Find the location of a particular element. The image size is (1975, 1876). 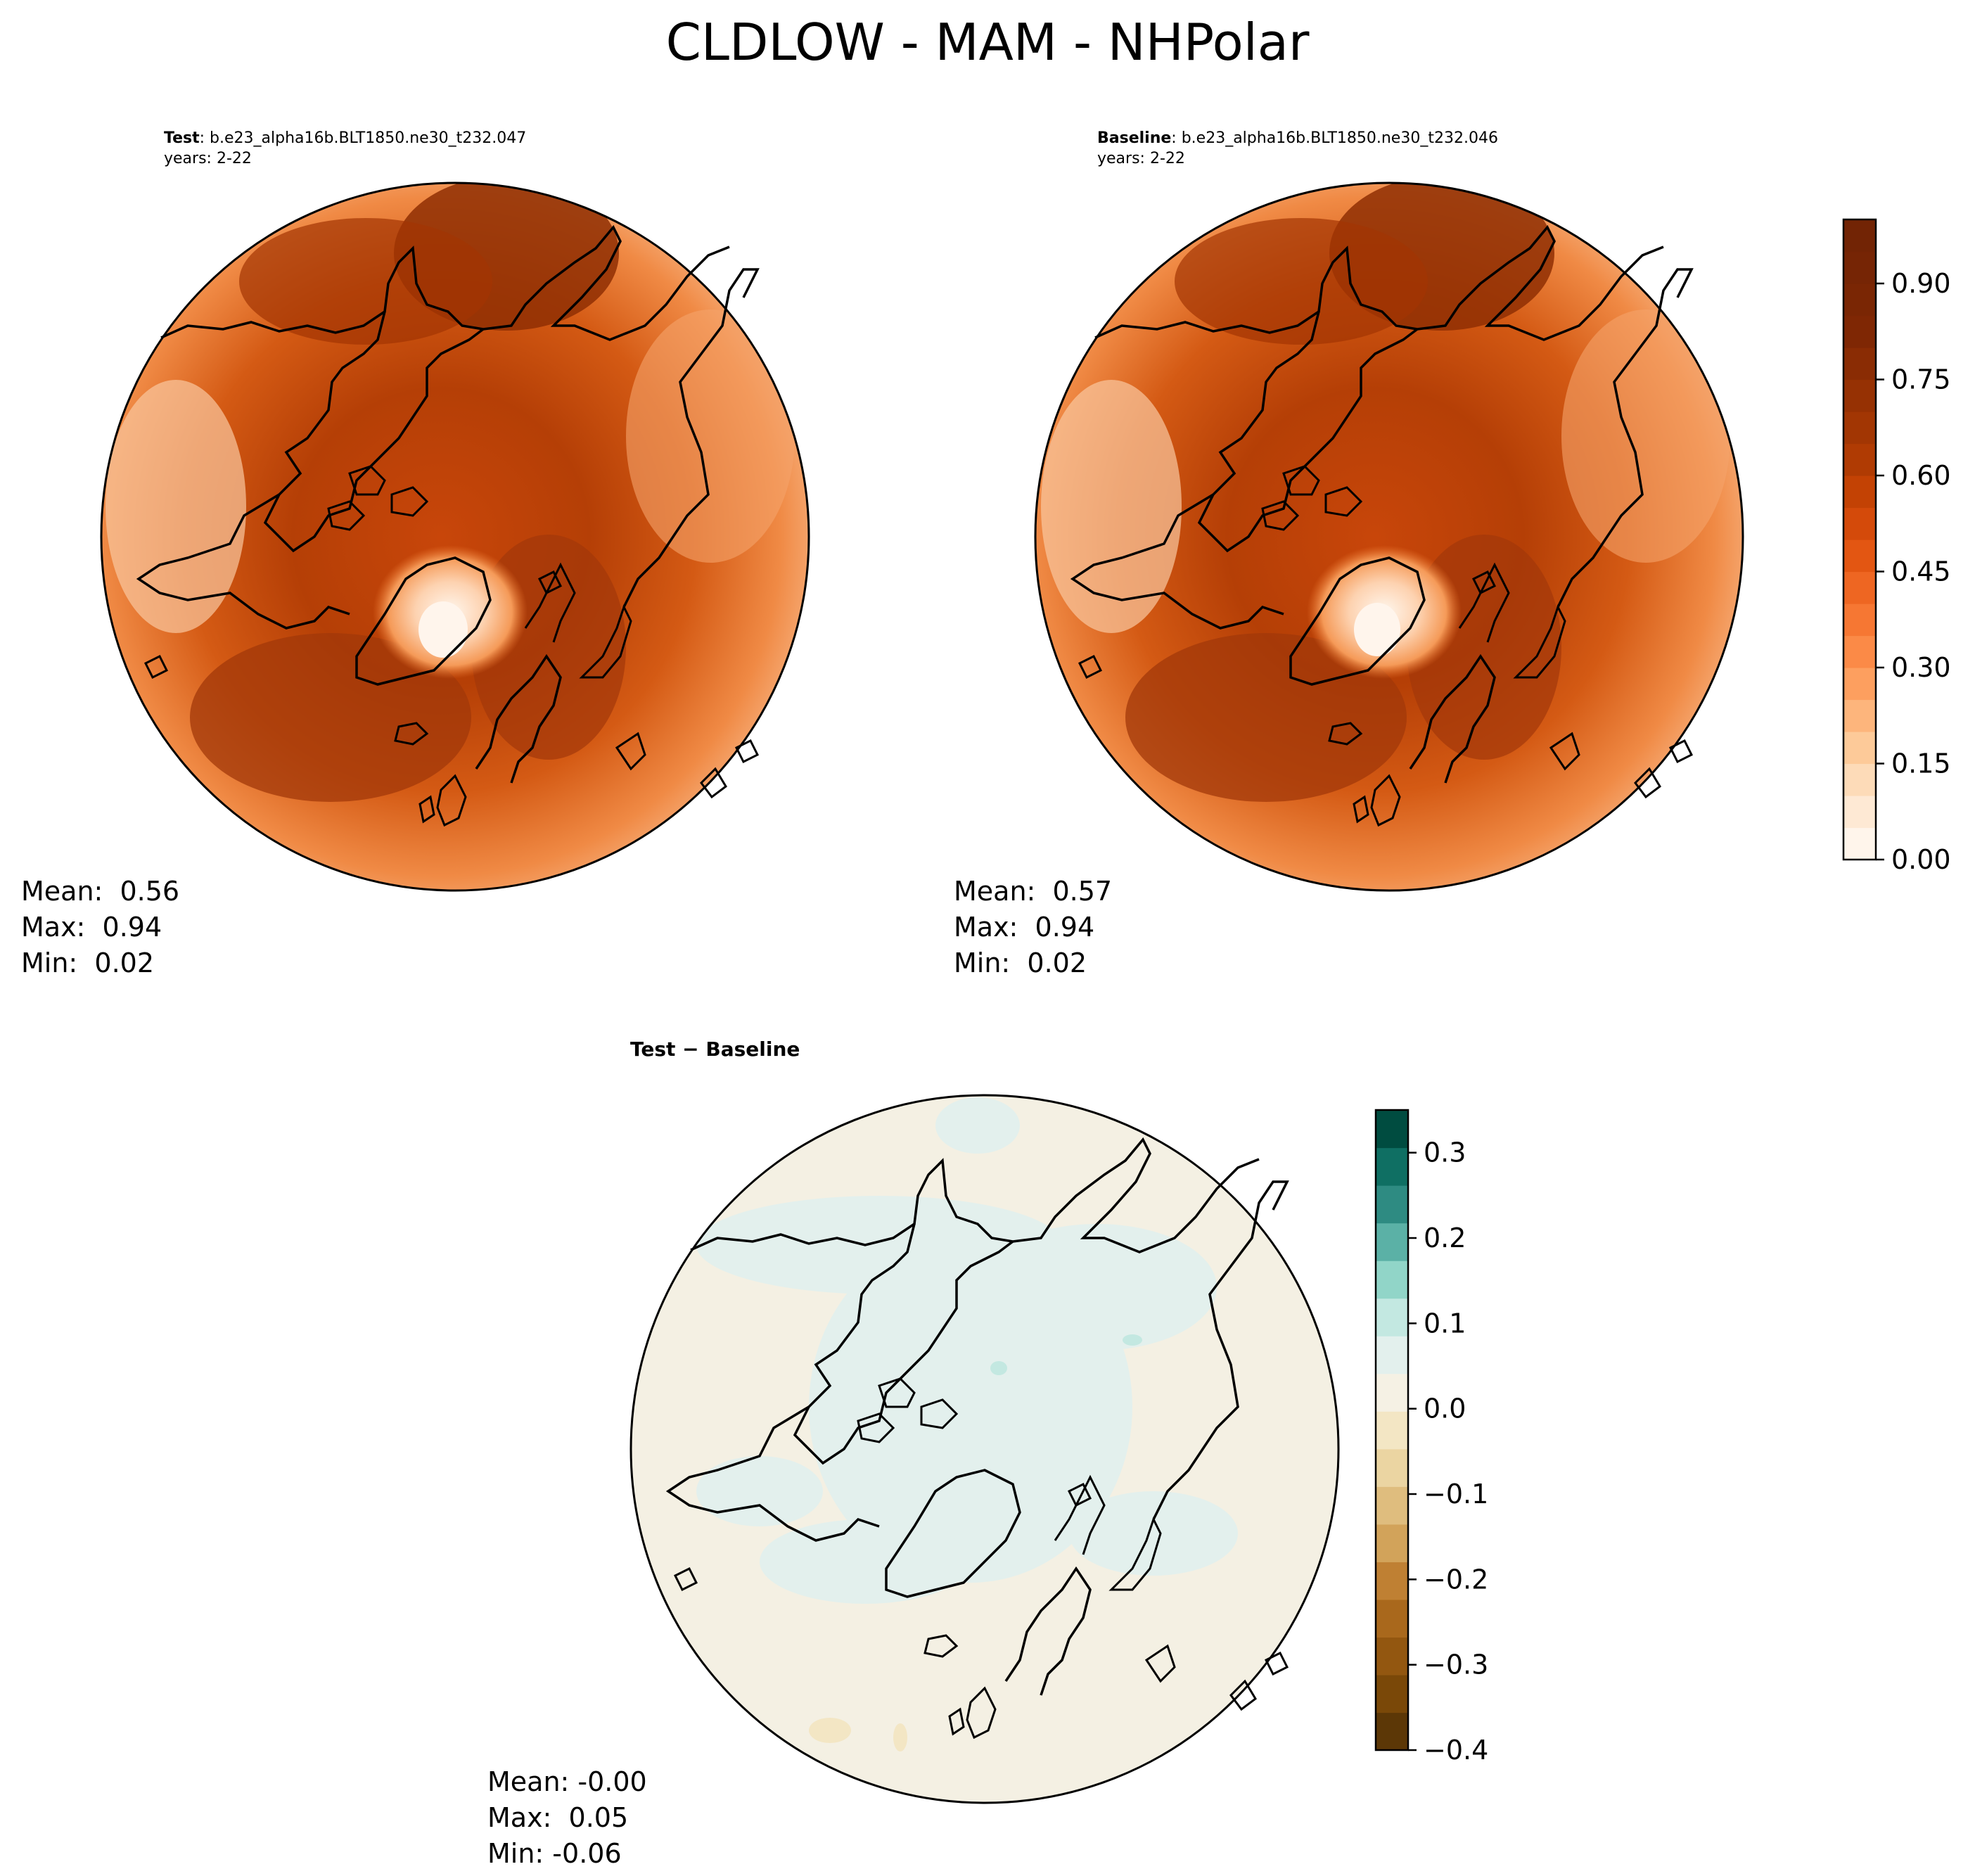

baseline-years: years: 2-22 is located at coordinates (1141, 158).